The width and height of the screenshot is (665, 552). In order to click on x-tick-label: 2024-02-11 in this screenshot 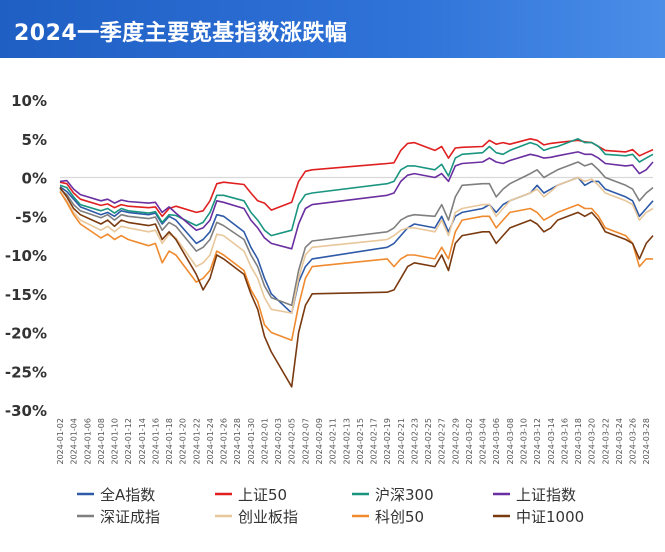, I will do `click(333, 441)`.